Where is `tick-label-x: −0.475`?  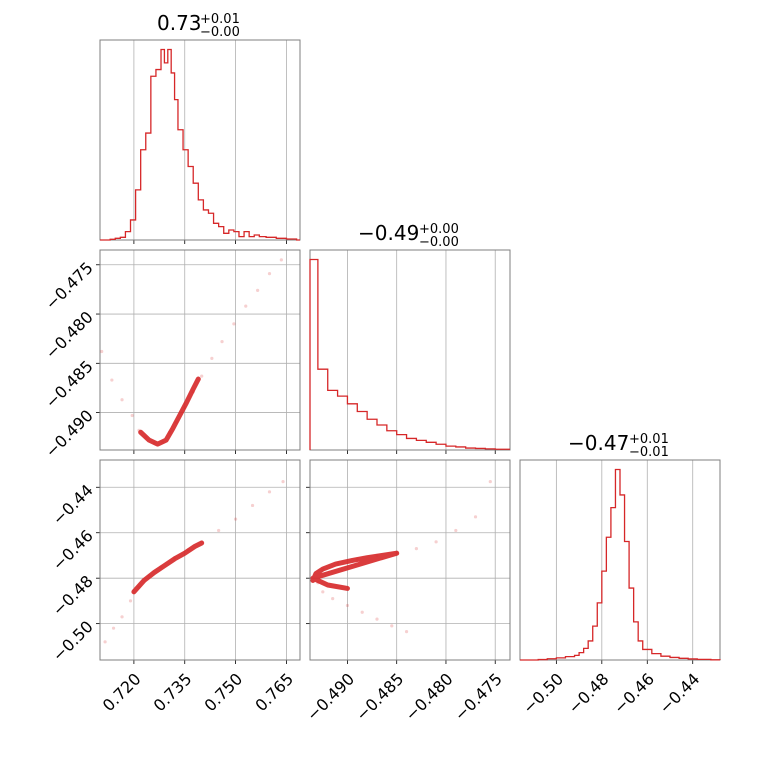
tick-label-x: −0.475 is located at coordinates (478, 696).